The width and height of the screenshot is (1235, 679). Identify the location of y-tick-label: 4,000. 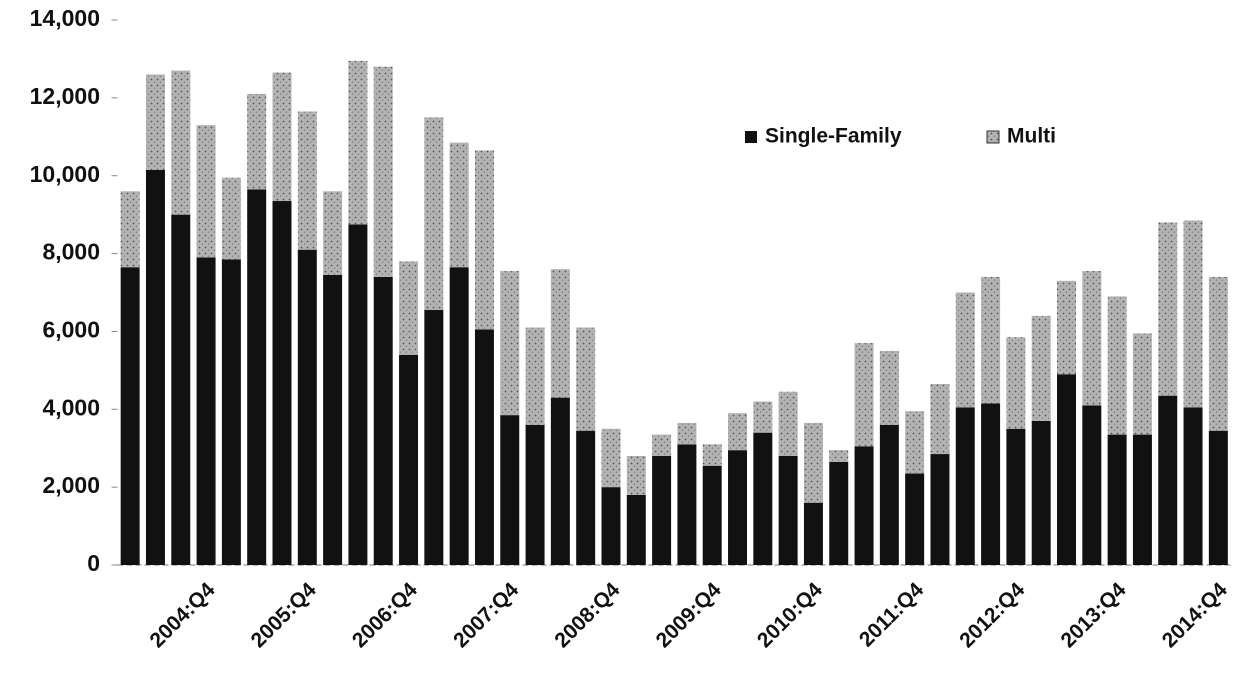
(71, 407).